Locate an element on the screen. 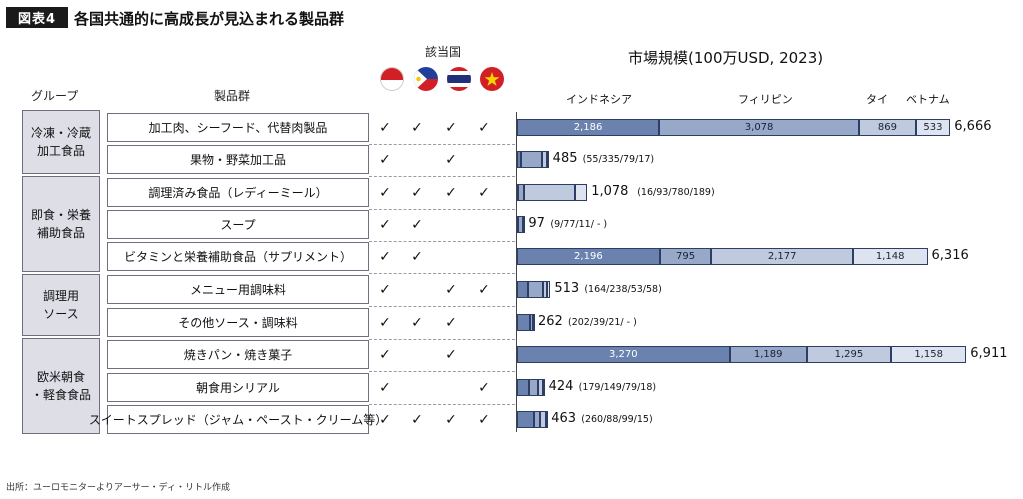  group-ready-meals: 即食・栄養 補助食品 is located at coordinates (61, 224).